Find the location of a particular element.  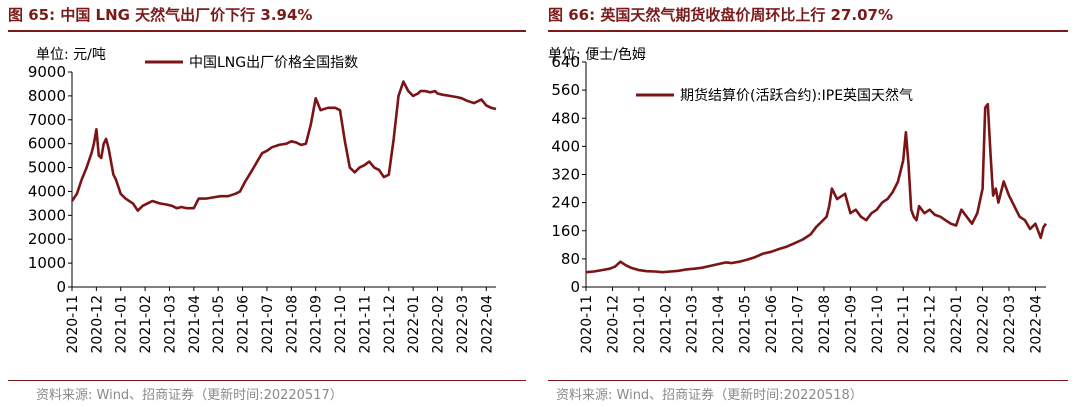

left-title-rule is located at coordinates (267, 31).